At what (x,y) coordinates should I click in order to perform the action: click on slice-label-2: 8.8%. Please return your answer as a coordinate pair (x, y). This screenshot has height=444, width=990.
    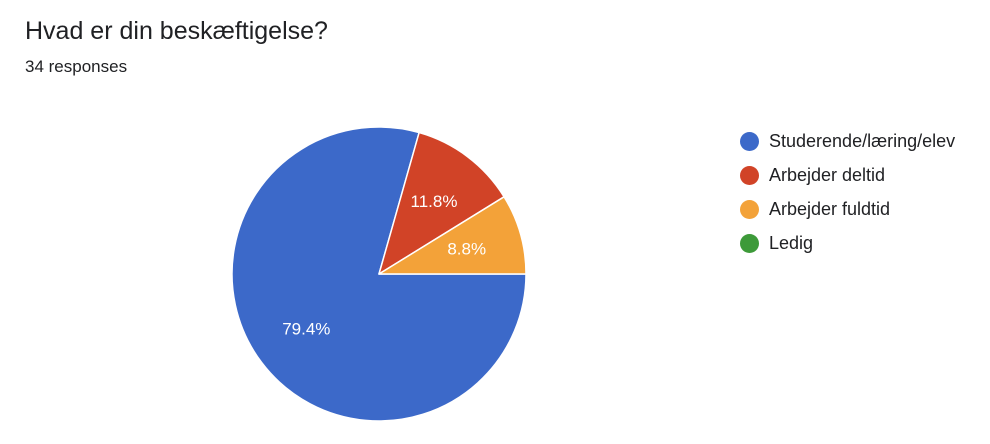
    Looking at the image, I should click on (466, 249).